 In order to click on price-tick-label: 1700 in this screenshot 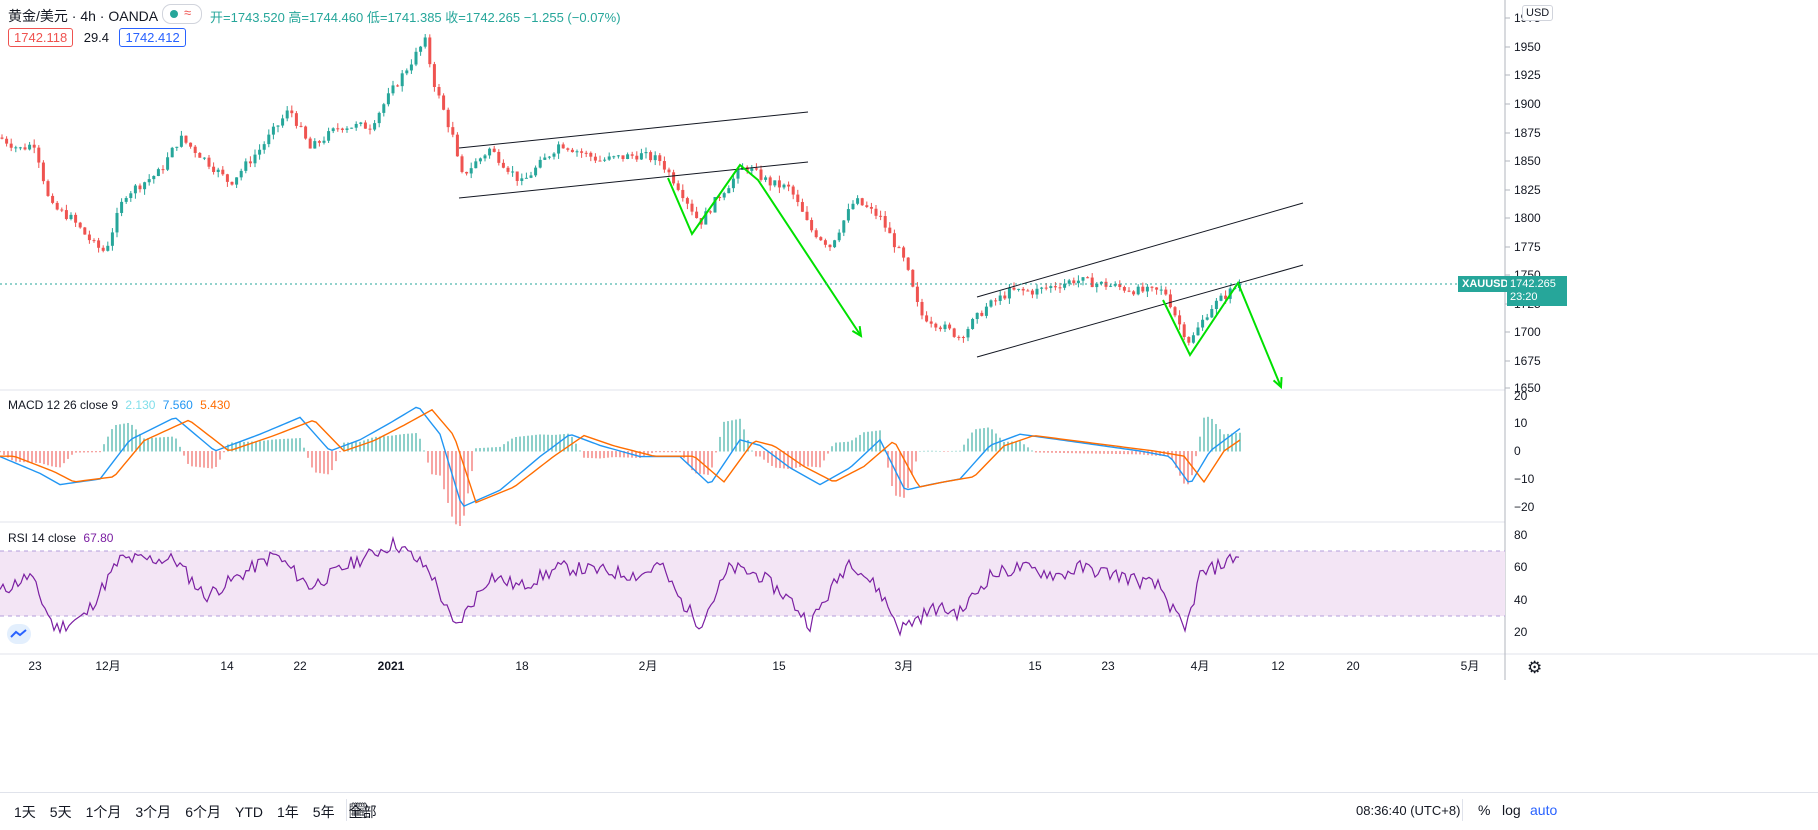, I will do `click(1527, 332)`.